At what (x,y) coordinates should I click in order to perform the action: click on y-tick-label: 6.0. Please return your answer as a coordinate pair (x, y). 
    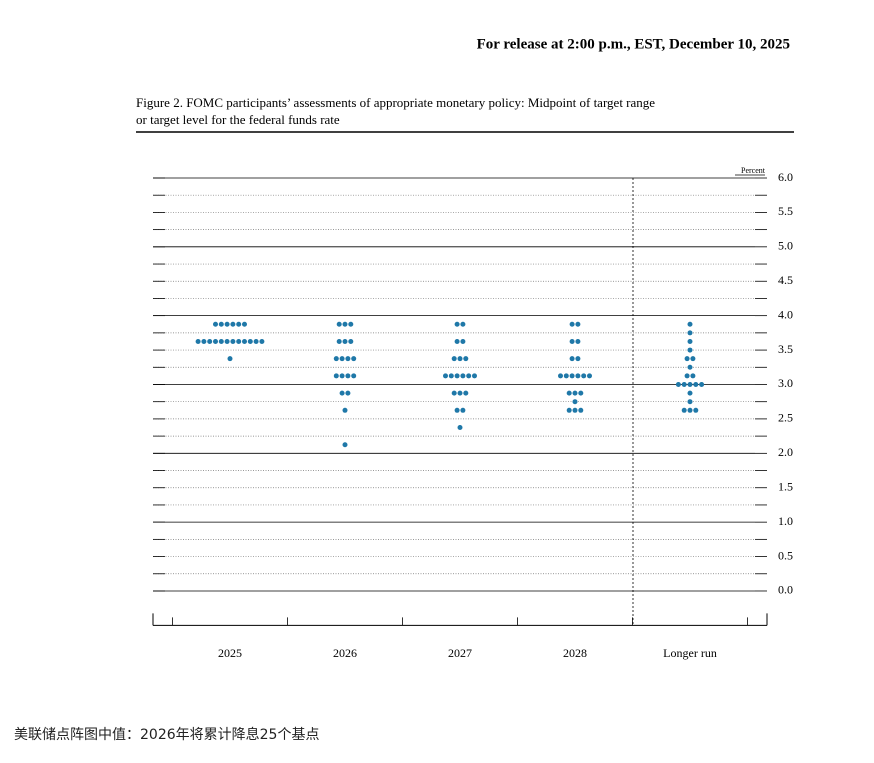
    Looking at the image, I should click on (785, 177).